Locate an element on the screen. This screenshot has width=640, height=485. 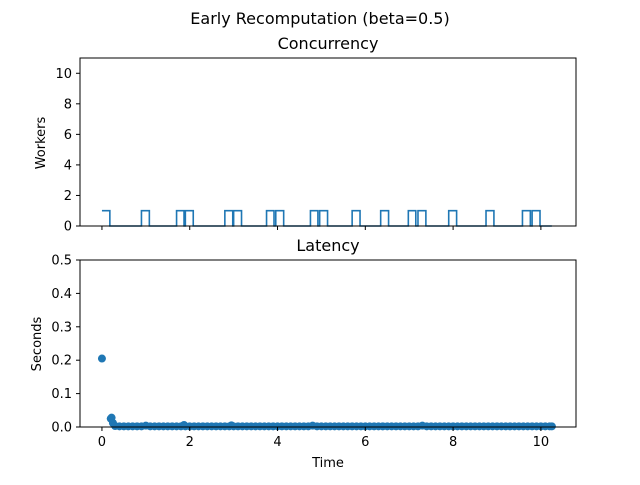
latency-title: Latency is located at coordinates (327, 245).